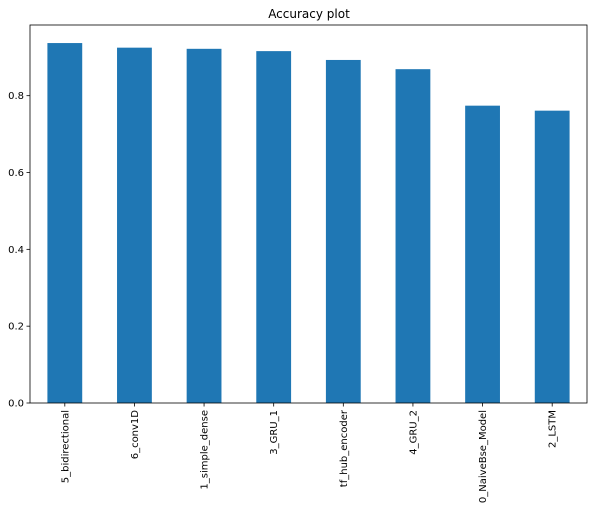 This screenshot has width=595, height=510. What do you see at coordinates (16, 404) in the screenshot?
I see `y-tick-label: 0.0` at bounding box center [16, 404].